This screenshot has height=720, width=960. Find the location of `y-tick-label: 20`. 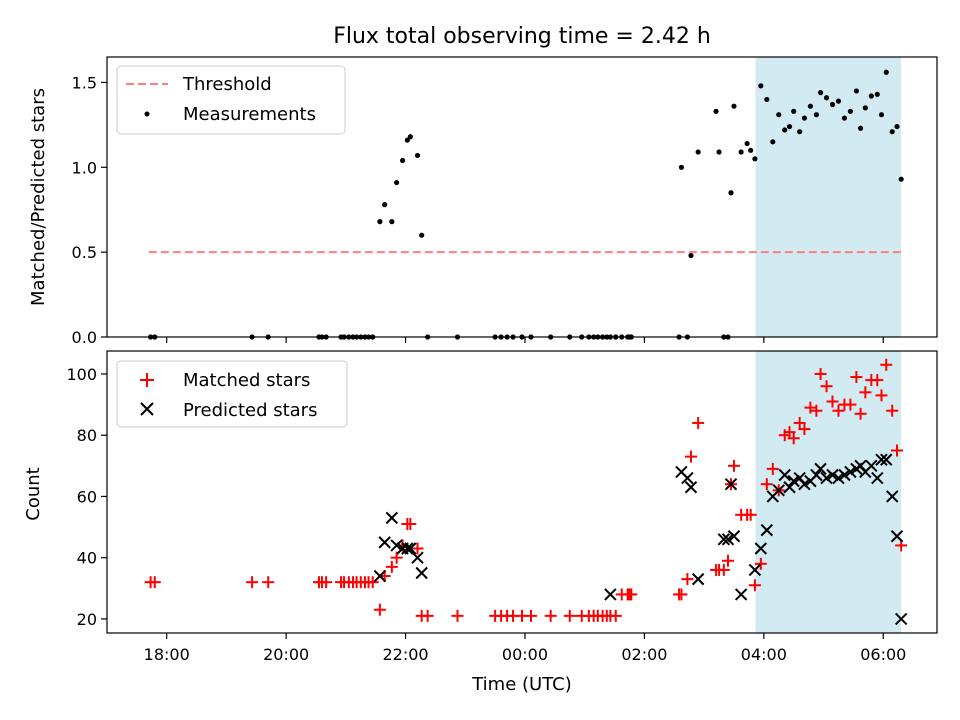

y-tick-label: 20 is located at coordinates (87, 619).